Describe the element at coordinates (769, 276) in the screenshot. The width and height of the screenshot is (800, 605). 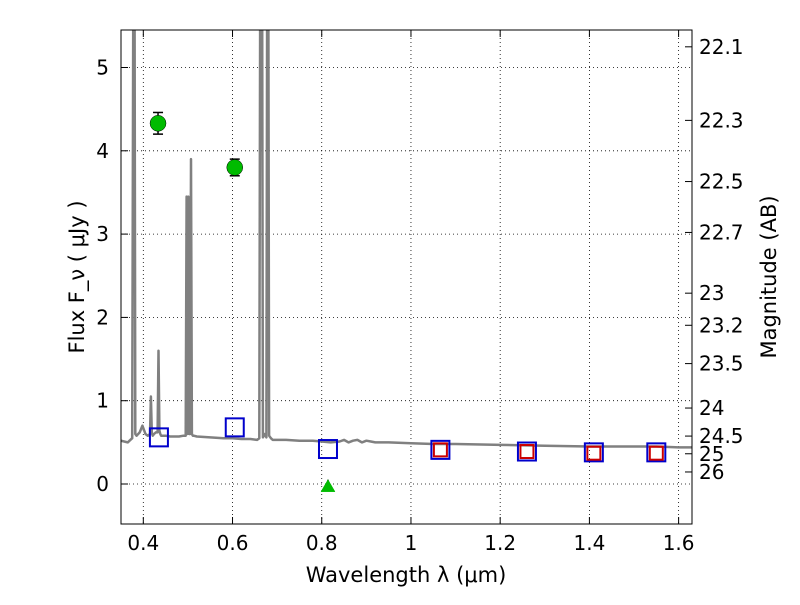
I see `y-axis-right-label: Magnitude (AB)` at that location.